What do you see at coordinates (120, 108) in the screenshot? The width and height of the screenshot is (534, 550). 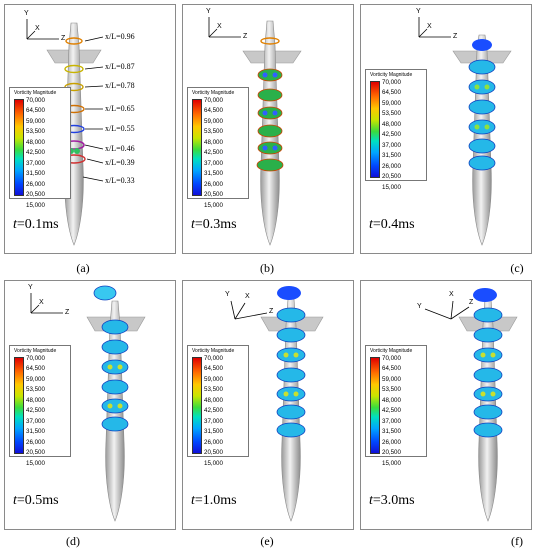 I see `xl-label: x/L=0.65` at bounding box center [120, 108].